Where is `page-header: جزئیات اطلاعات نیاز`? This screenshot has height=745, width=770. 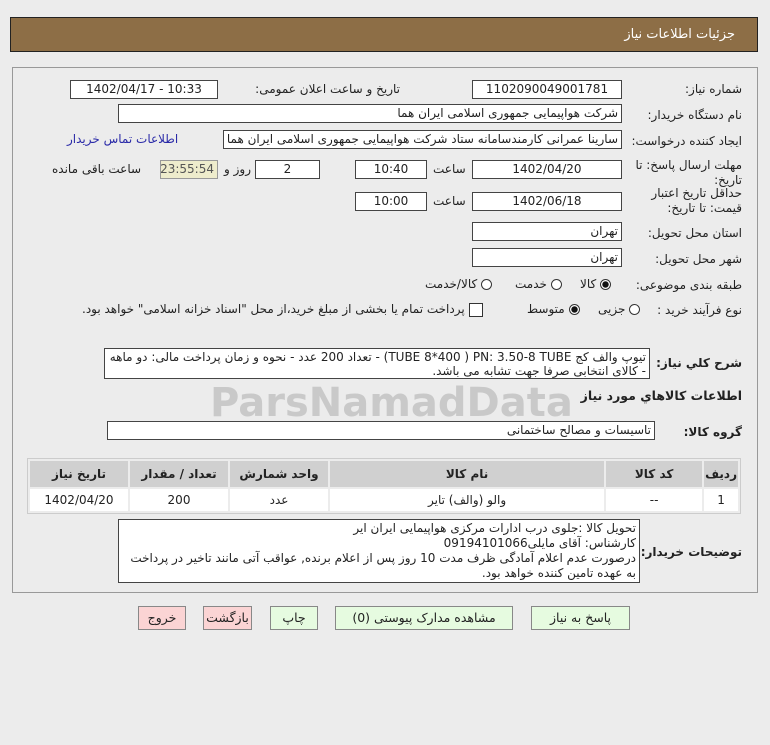
page-header: جزئیات اطلاعات نیاز is located at coordinates (384, 34).